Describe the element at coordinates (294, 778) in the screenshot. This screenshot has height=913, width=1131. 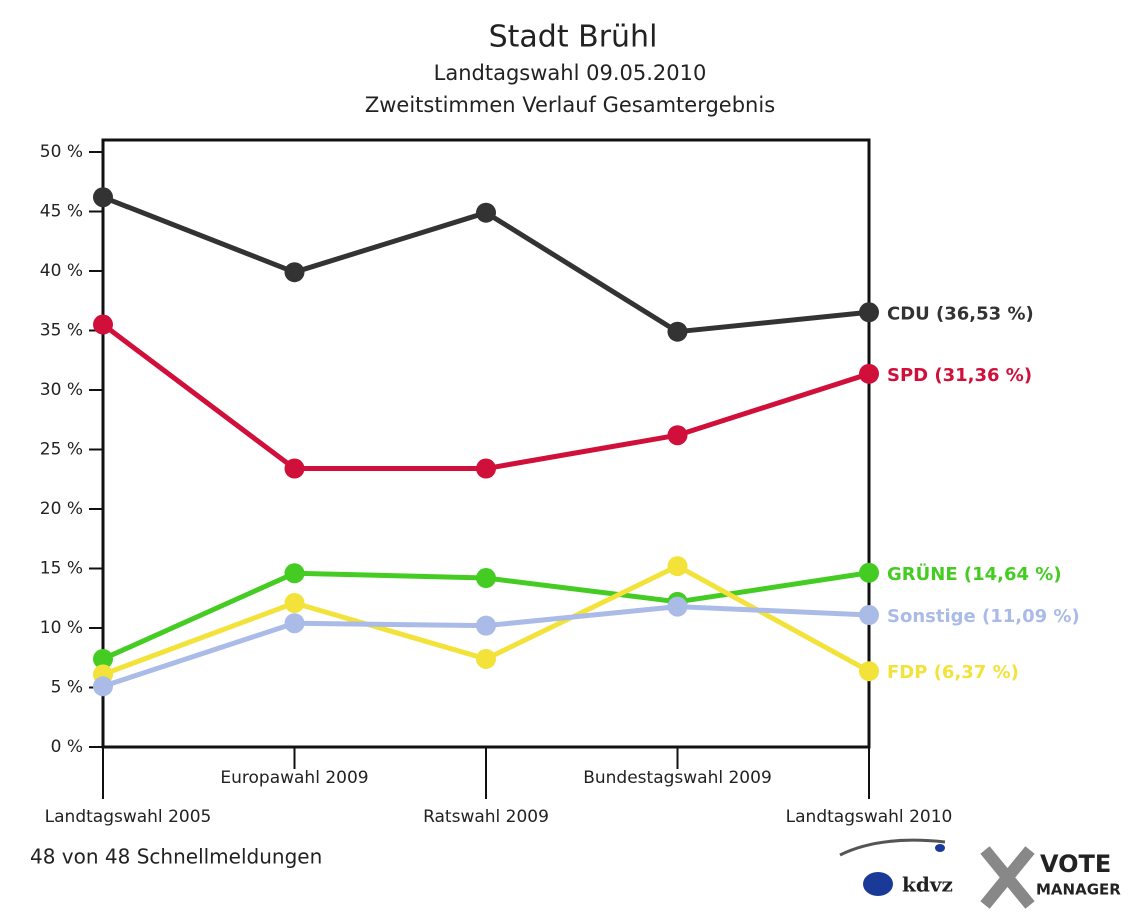
I see `x-tick-label: Europawahl 2009` at that location.